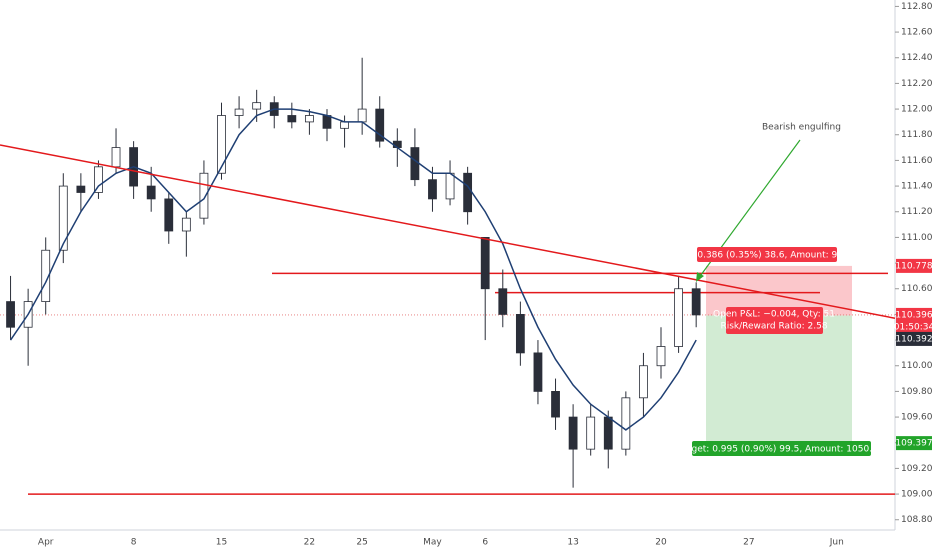  I want to click on y-tick-label: 109.800, so click(916, 392).